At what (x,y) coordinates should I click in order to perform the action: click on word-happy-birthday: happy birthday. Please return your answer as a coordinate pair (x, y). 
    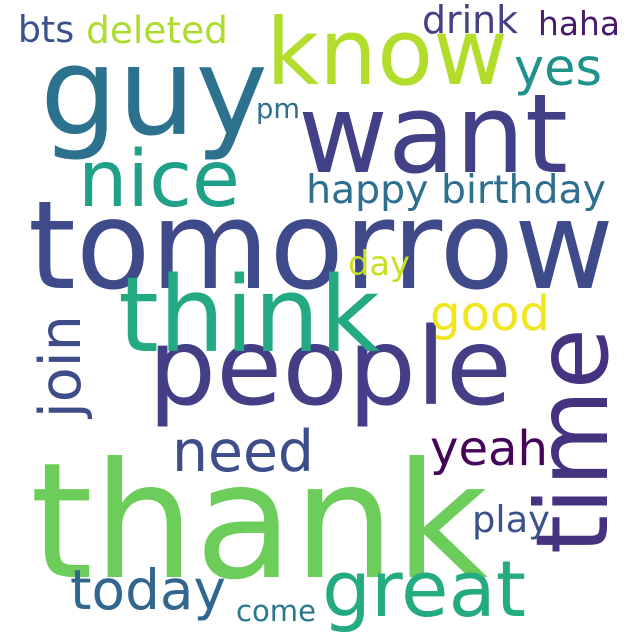
    Looking at the image, I should click on (456, 190).